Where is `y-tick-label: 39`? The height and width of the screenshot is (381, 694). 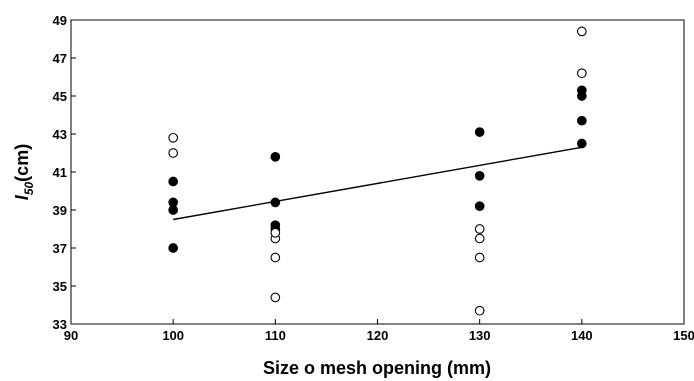 y-tick-label: 39 is located at coordinates (60, 210).